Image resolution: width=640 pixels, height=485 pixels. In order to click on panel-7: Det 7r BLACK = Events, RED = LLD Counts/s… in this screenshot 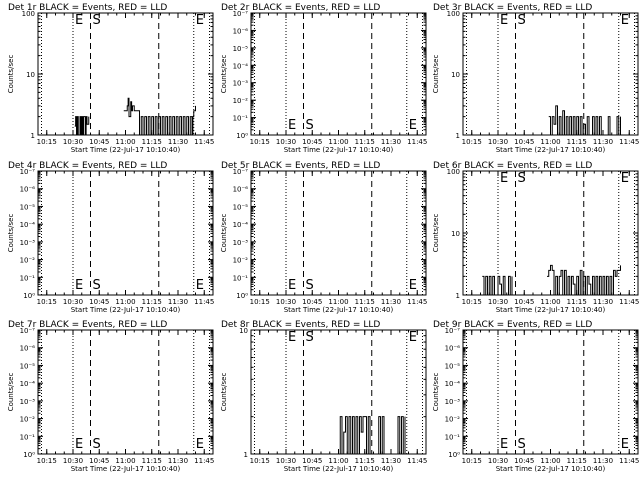, I will do `click(110, 396)`.